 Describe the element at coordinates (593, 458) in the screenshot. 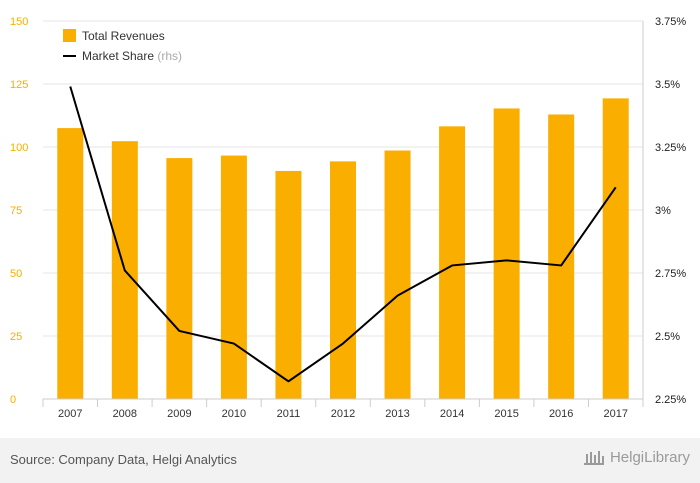

I see `library-building-icon` at that location.